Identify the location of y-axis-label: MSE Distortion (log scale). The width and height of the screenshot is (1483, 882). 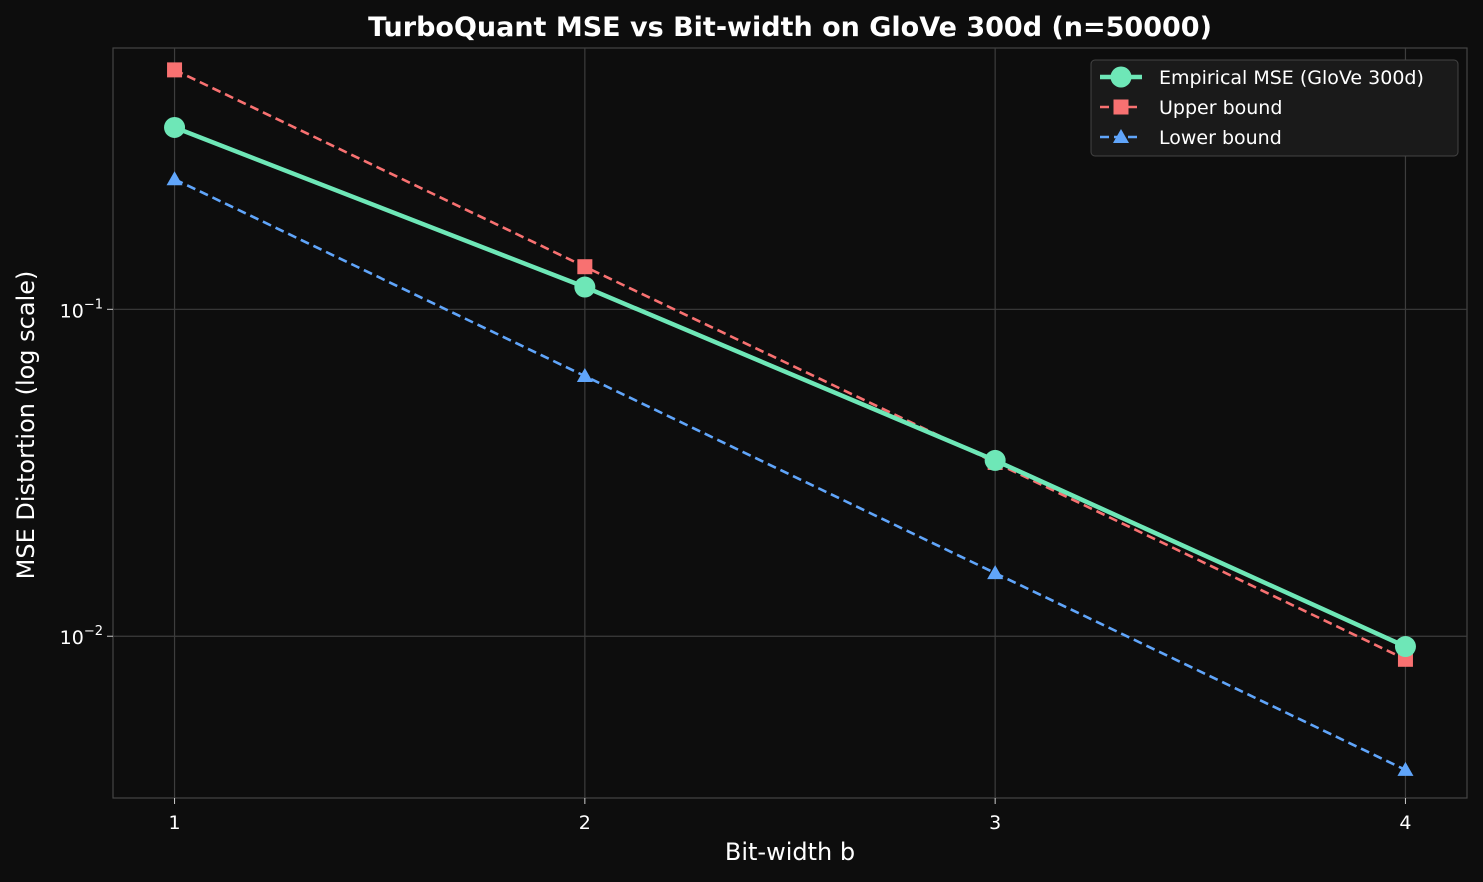
(26, 425).